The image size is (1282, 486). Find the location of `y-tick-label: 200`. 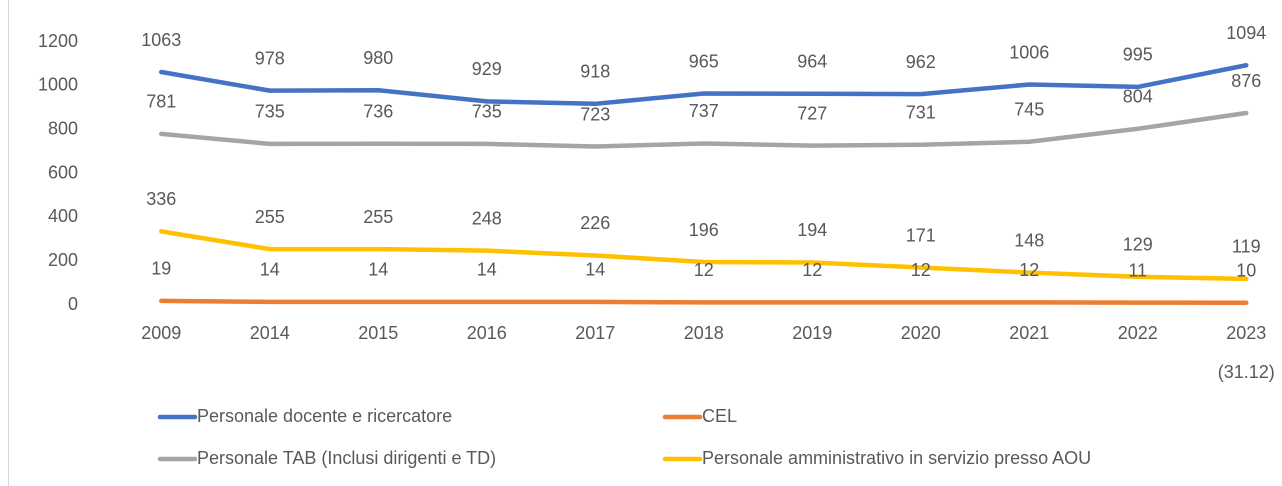

y-tick-label: 200 is located at coordinates (63, 260).